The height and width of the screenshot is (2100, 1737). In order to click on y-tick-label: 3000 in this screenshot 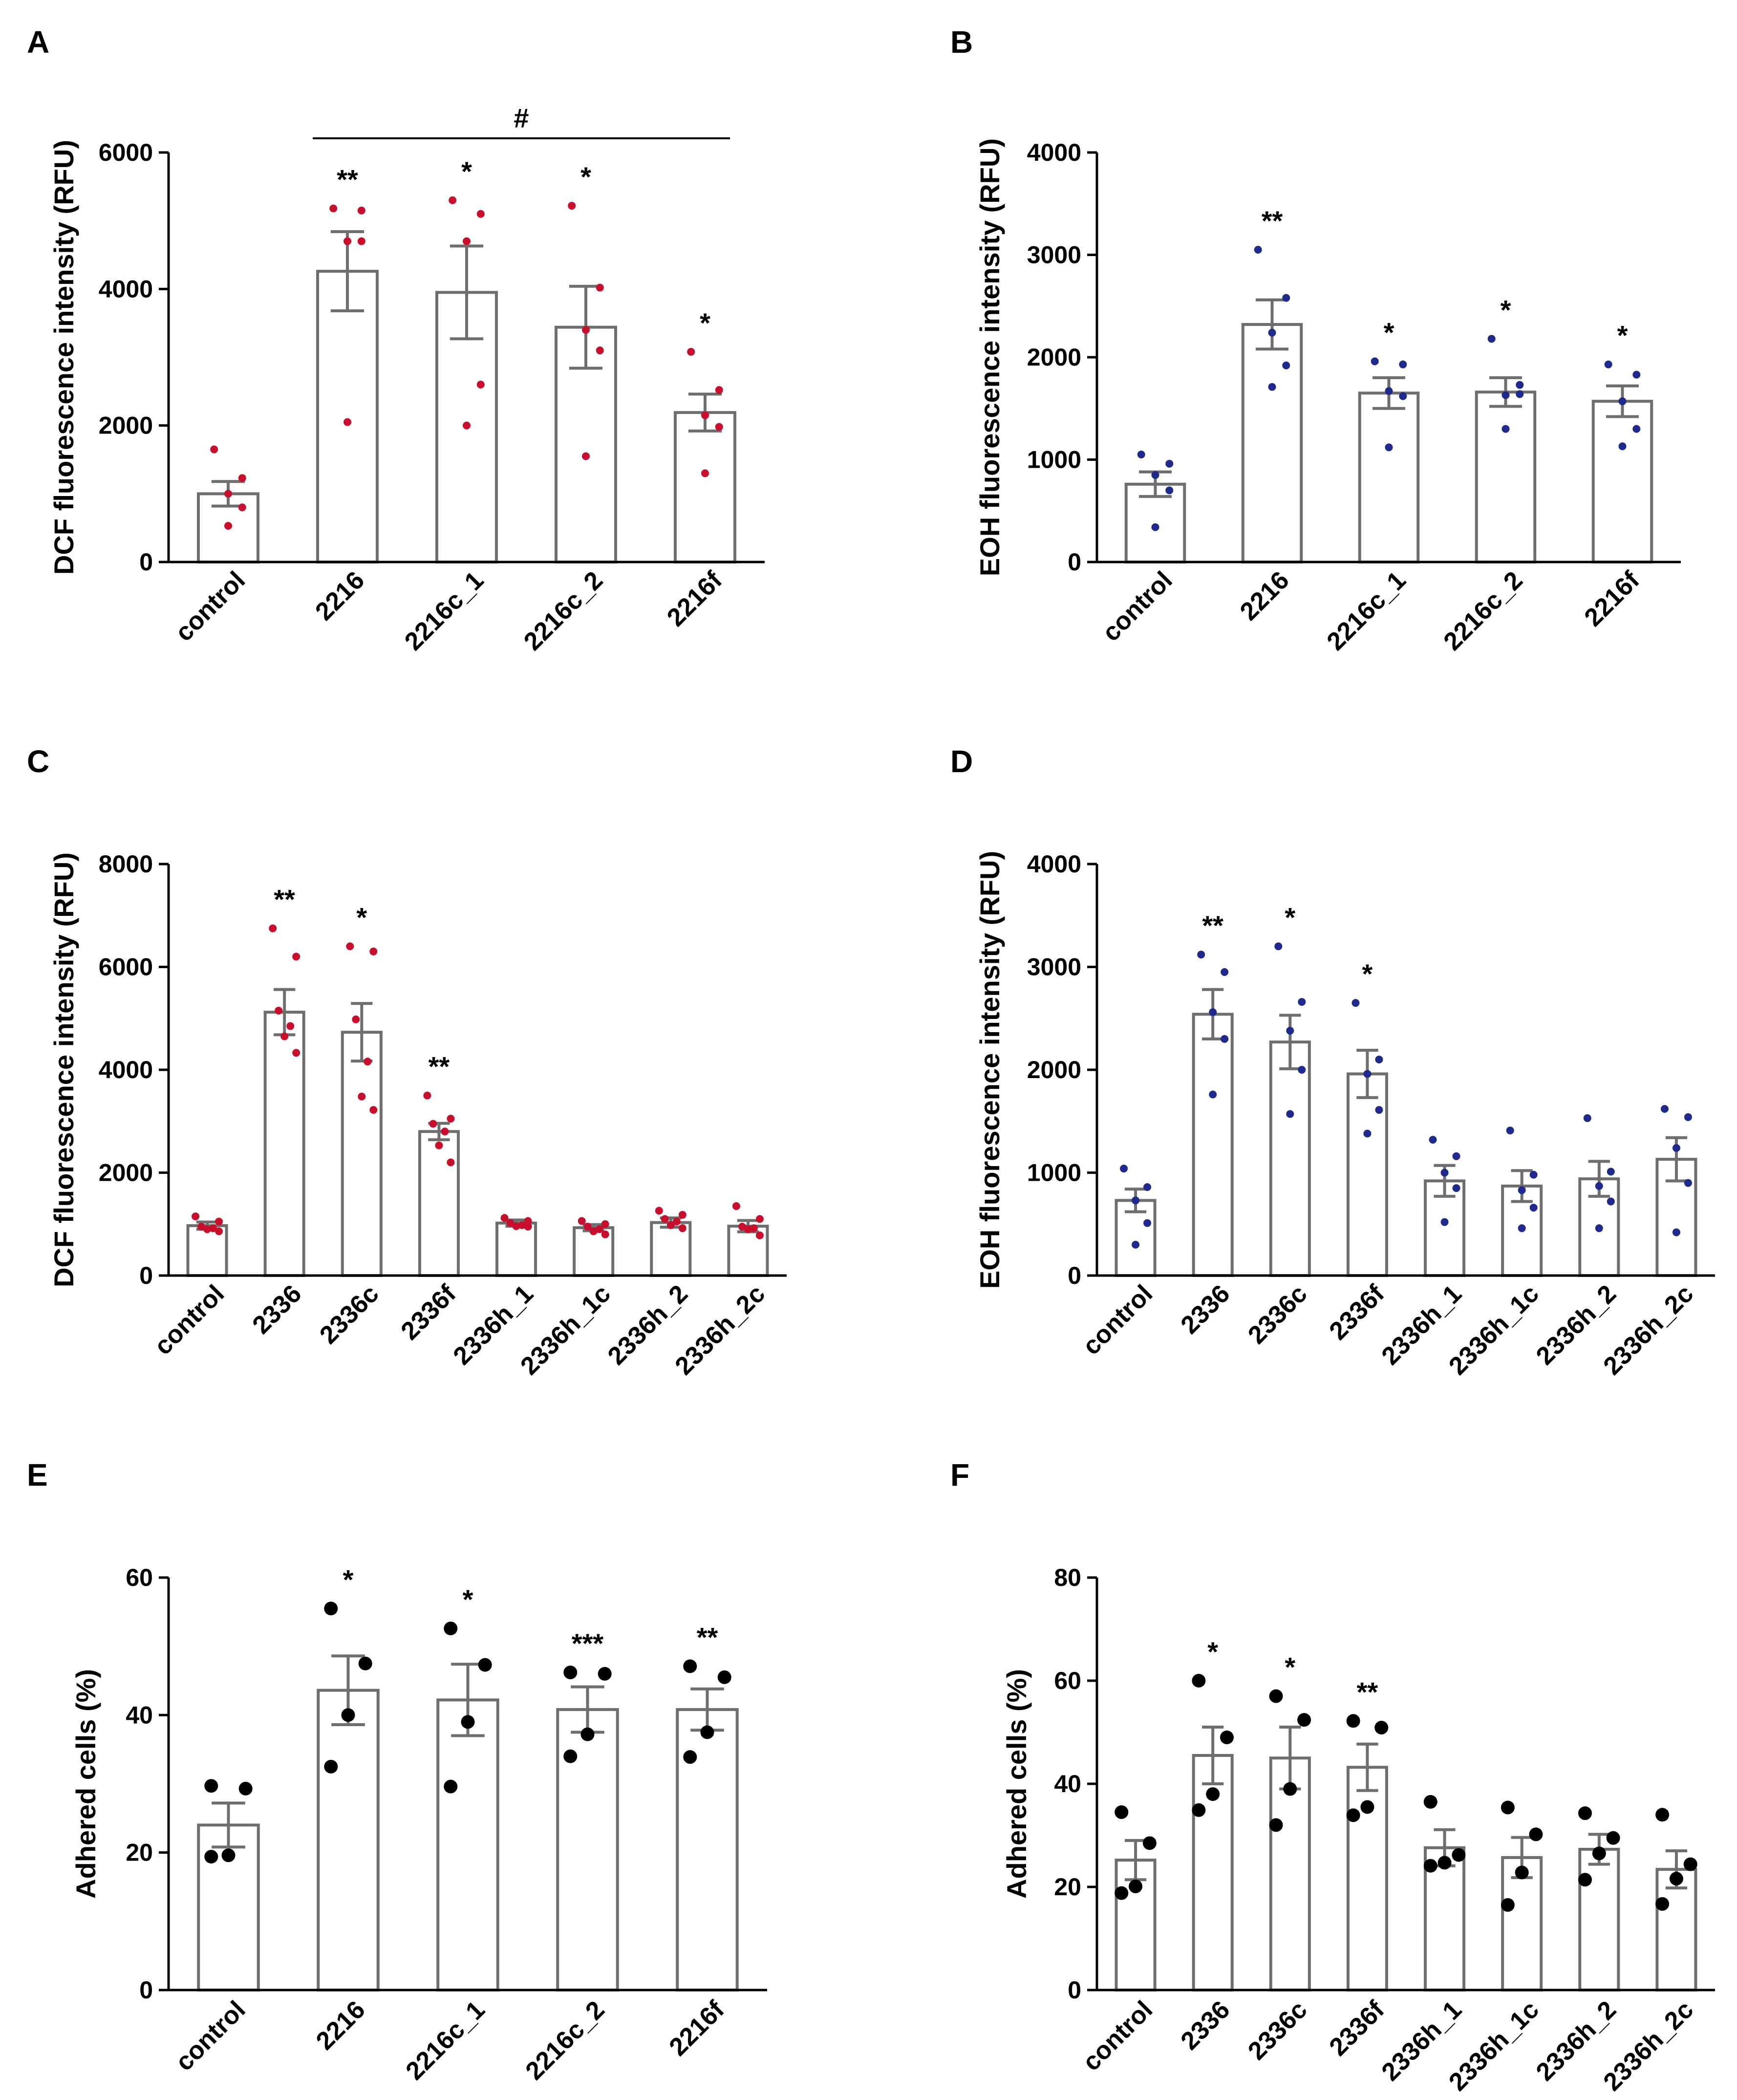, I will do `click(1054, 967)`.